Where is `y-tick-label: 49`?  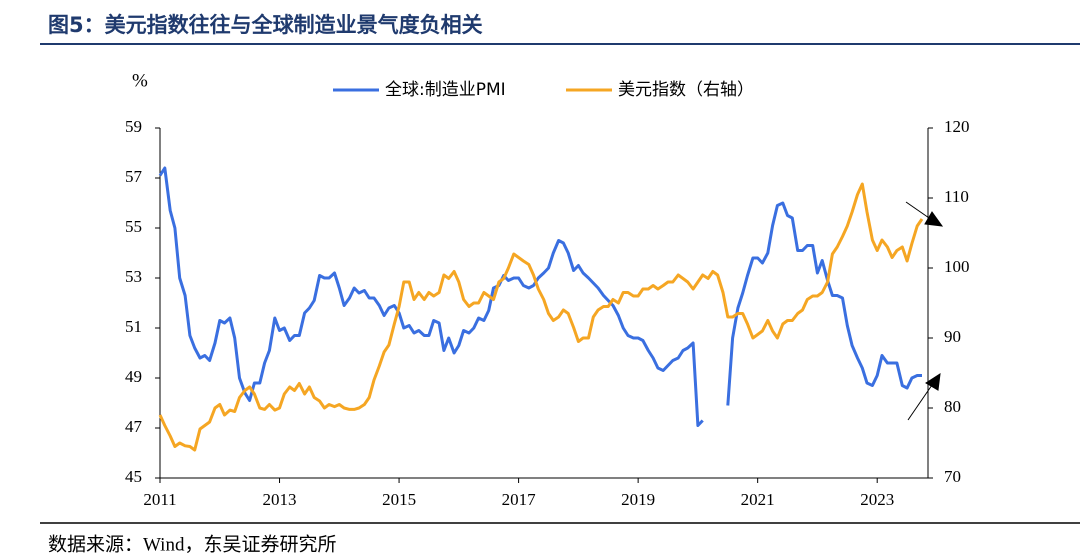
y-tick-label: 49 is located at coordinates (133, 376).